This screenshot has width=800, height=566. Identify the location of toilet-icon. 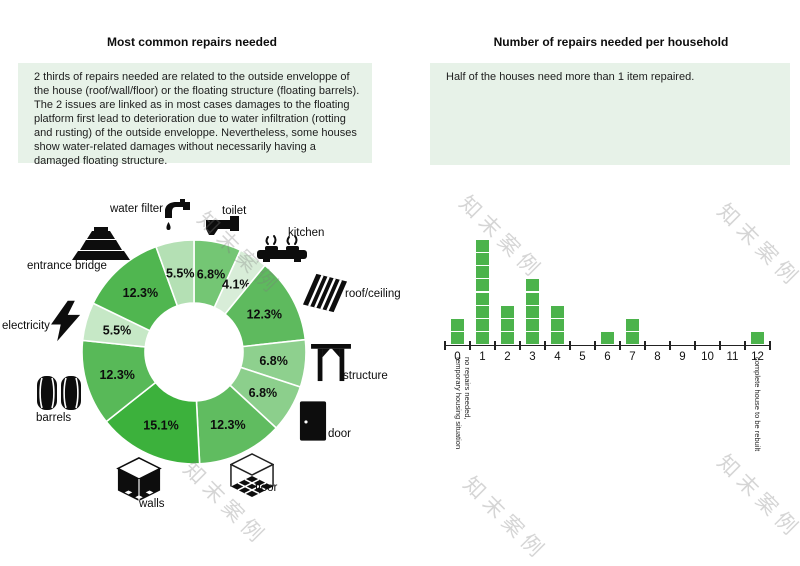
(223, 229).